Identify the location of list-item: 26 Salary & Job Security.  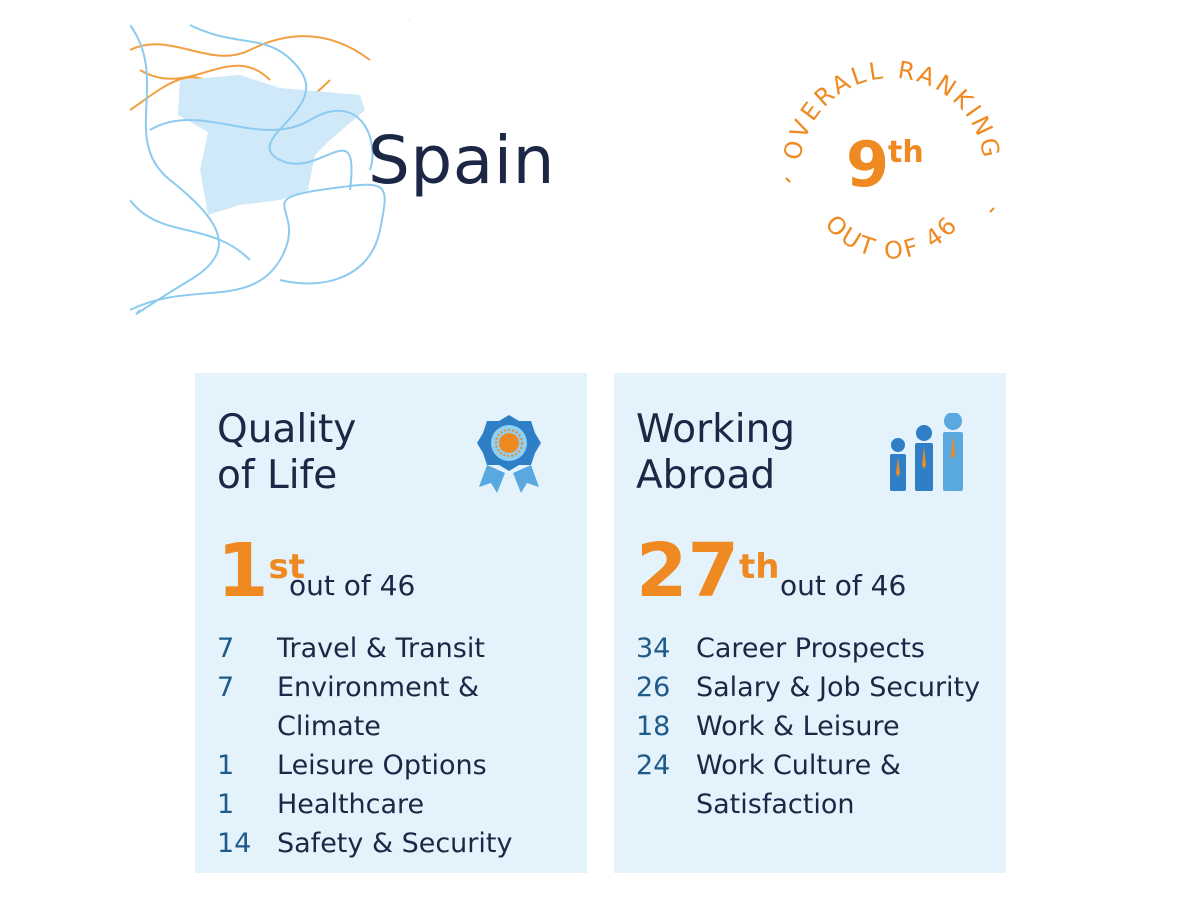
(816, 687).